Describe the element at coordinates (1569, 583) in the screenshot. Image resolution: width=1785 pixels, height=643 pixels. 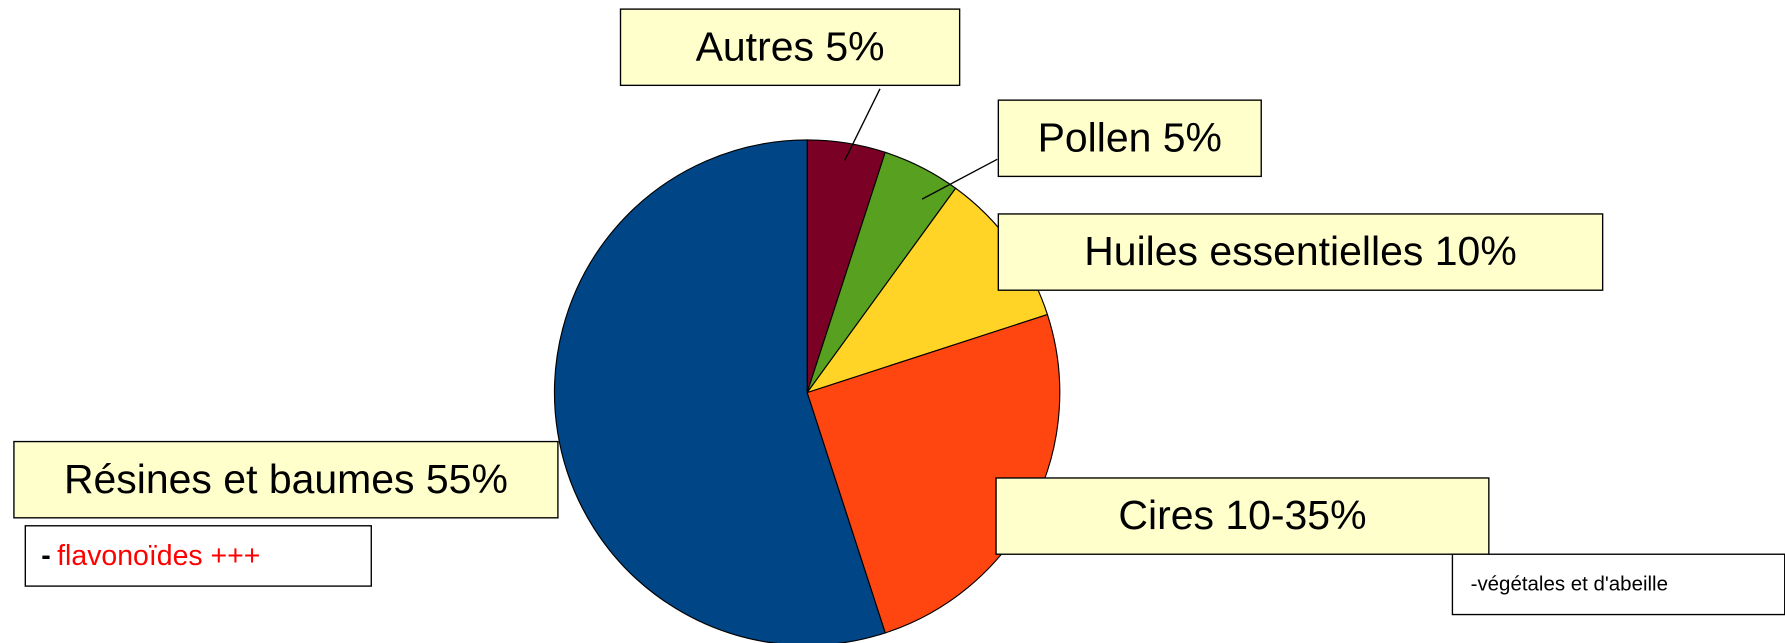
I see `annotation: -végétales et d'abeille` at that location.